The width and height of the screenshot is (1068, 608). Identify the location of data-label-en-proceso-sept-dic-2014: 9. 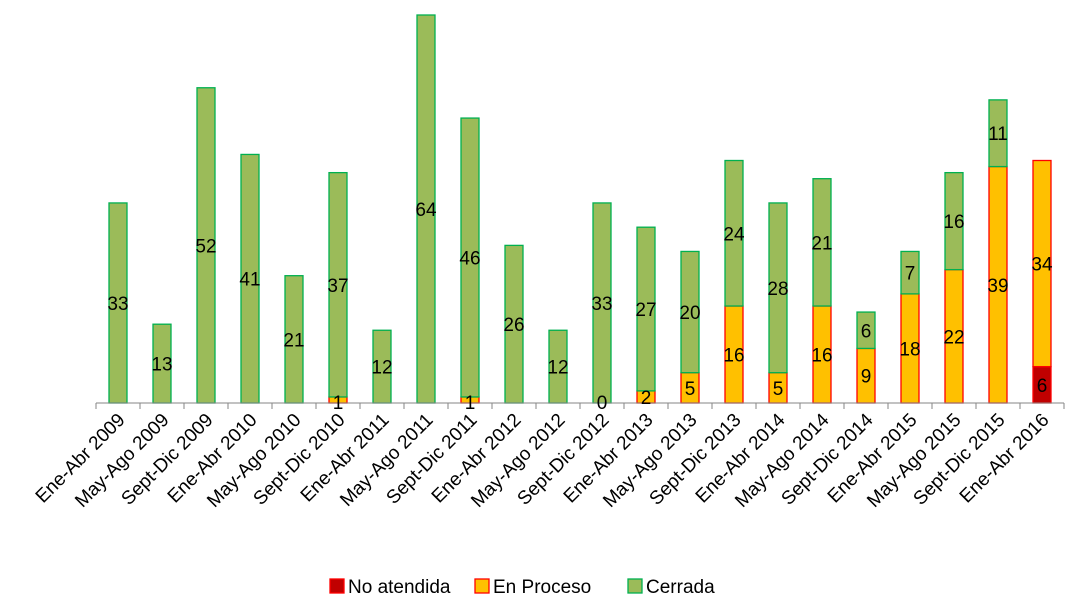
(866, 377).